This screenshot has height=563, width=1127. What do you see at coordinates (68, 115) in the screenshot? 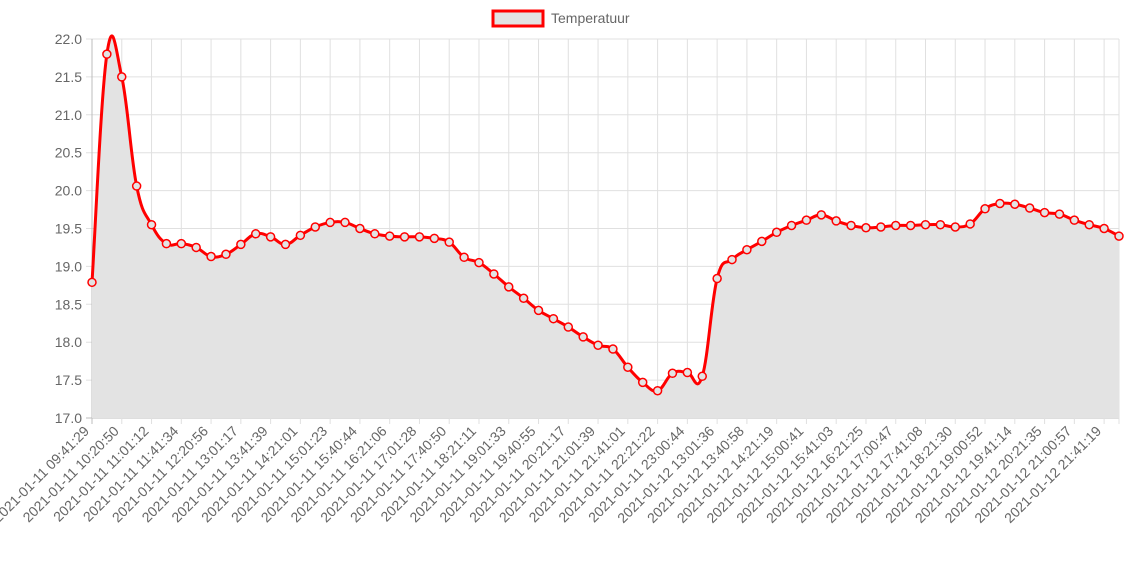
I see `y-tick-label: 21.0` at bounding box center [68, 115].